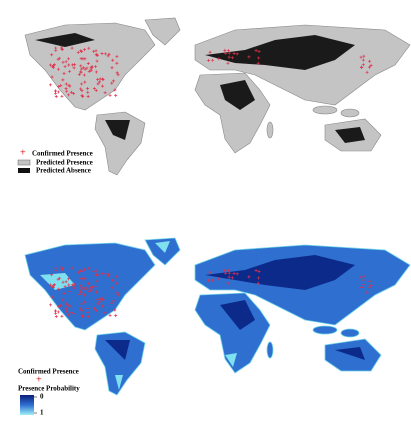 This screenshot has width=411, height=421. Describe the element at coordinates (24, 162) in the screenshot. I see `legend-swatch` at that location.